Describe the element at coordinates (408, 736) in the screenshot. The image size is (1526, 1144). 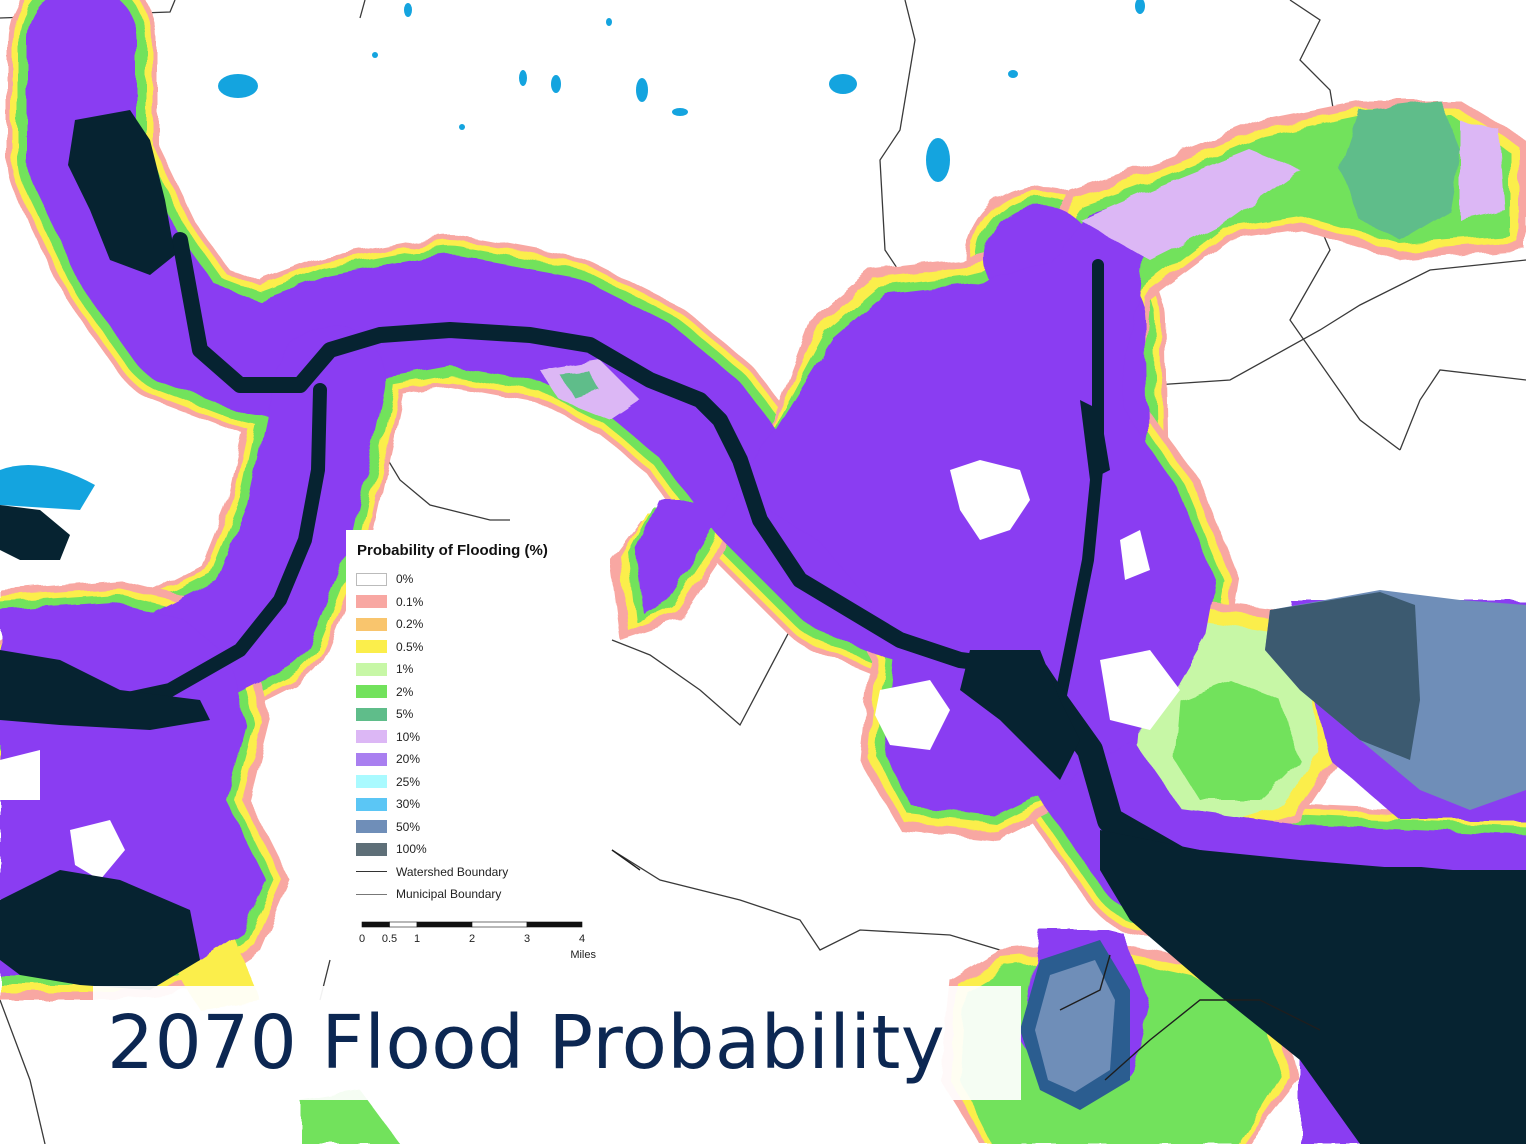
I see `legend-label: 10%` at that location.